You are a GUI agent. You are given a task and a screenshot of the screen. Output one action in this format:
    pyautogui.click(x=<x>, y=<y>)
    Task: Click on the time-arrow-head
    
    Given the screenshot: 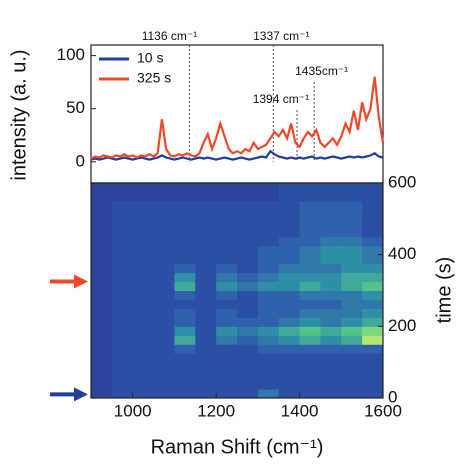 What is the action you would take?
    pyautogui.click(x=81, y=394)
    